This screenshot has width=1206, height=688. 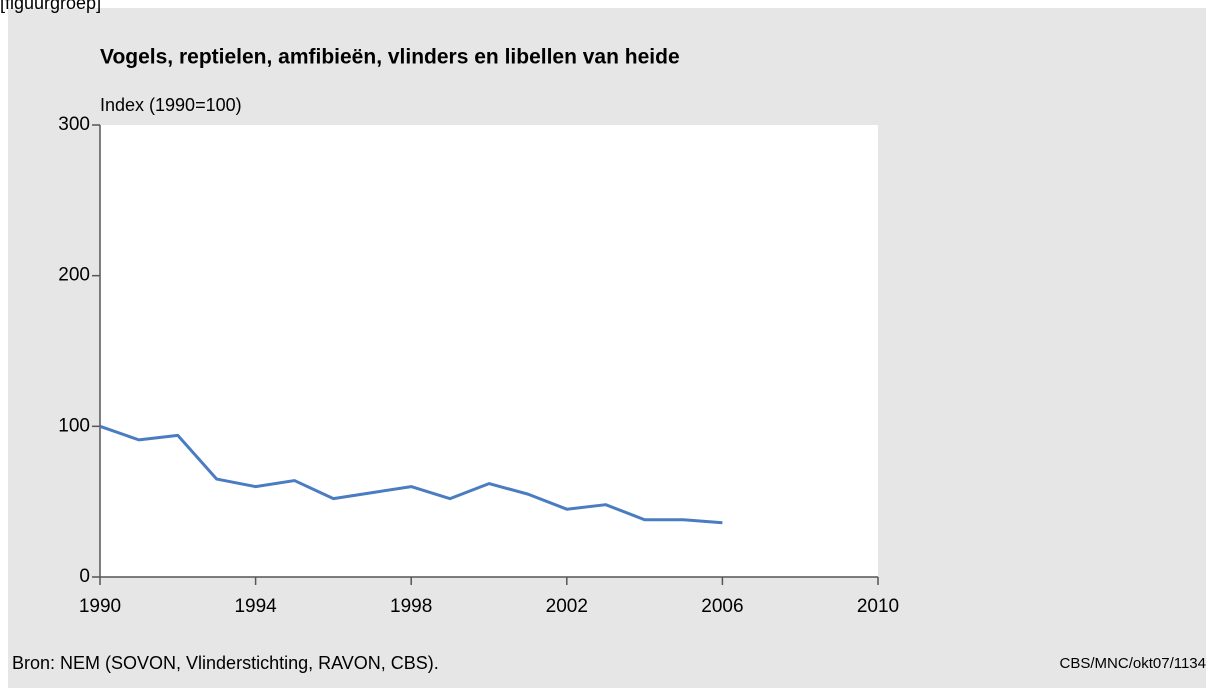 I want to click on x-tick-label: 1990, so click(x=100, y=606).